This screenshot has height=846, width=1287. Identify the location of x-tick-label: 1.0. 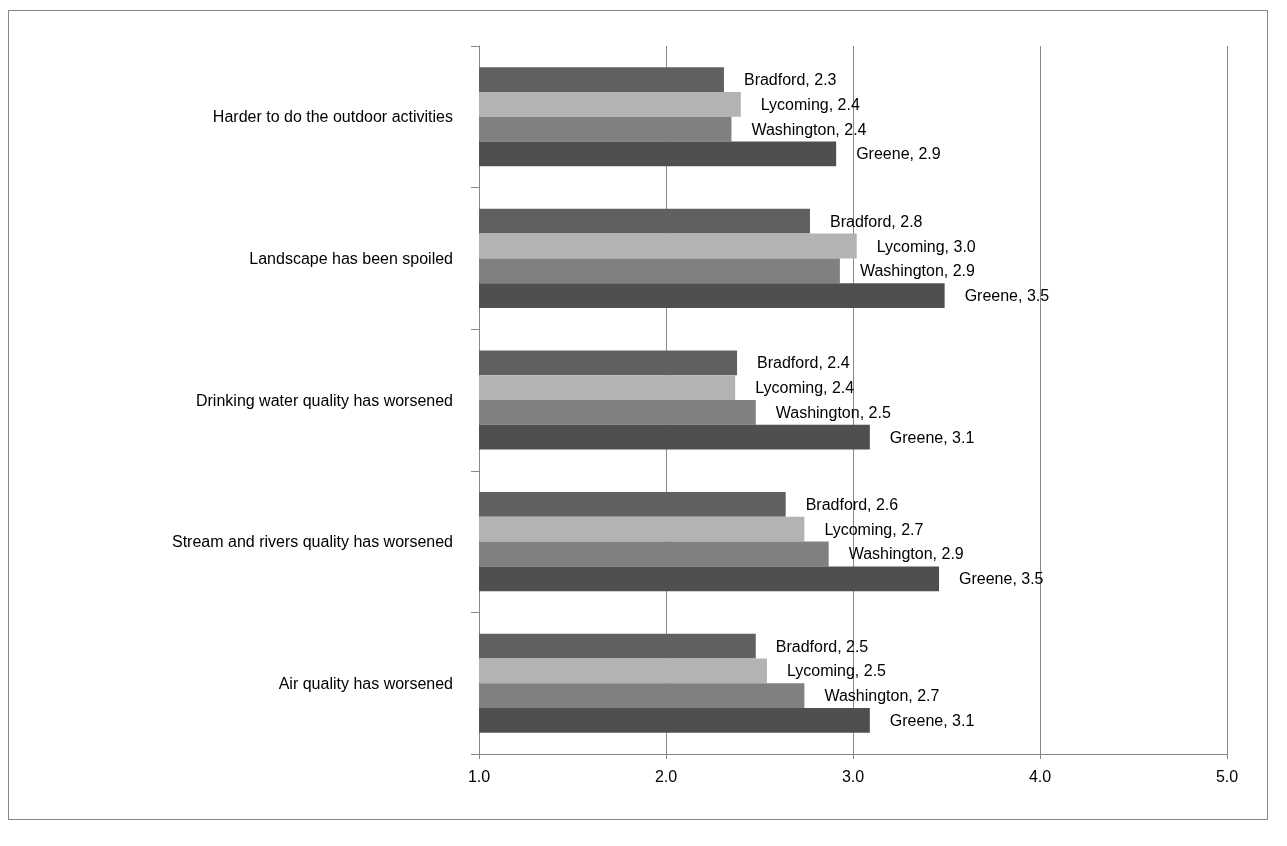
(479, 776).